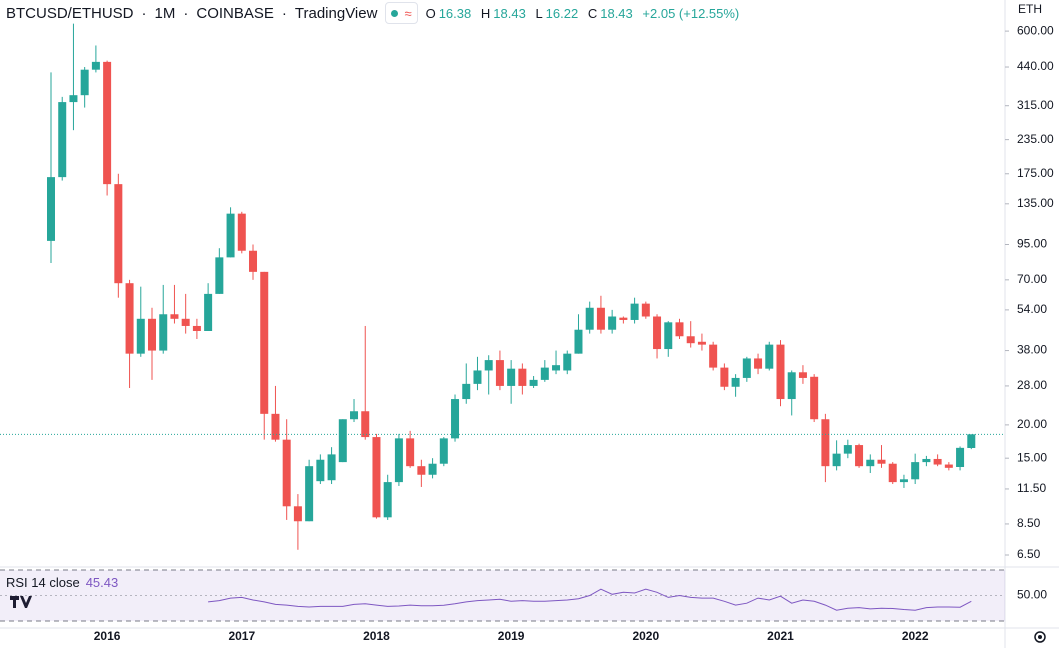 Image resolution: width=1059 pixels, height=648 pixels. What do you see at coordinates (241, 636) in the screenshot?
I see `x-tick-label: 2017` at bounding box center [241, 636].